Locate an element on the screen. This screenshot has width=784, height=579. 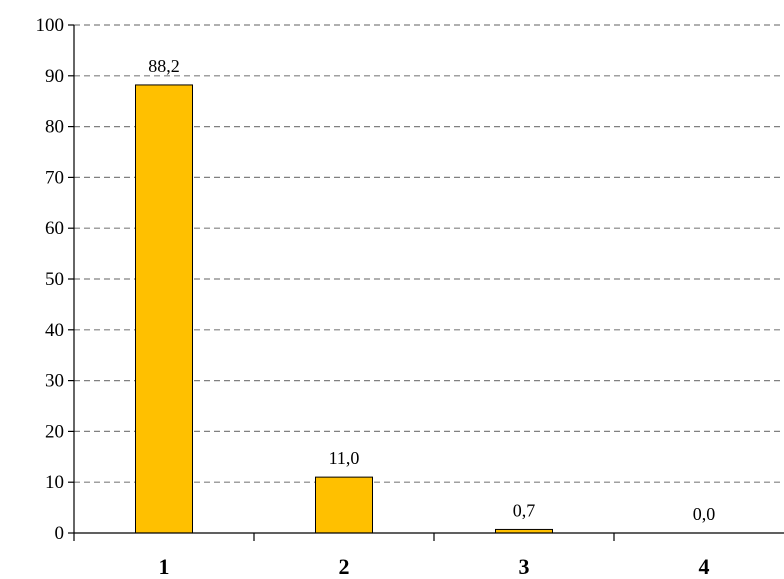
y-tick-label: 70 is located at coordinates (54, 177).